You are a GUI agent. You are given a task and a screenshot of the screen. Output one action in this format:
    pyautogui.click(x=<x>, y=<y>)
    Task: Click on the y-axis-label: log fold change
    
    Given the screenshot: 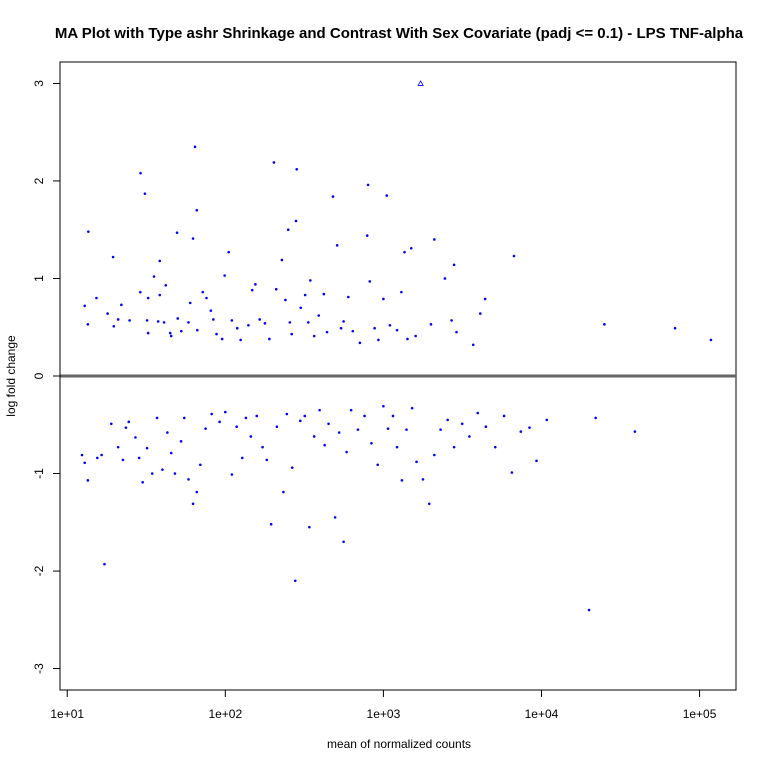 What is the action you would take?
    pyautogui.click(x=11, y=376)
    